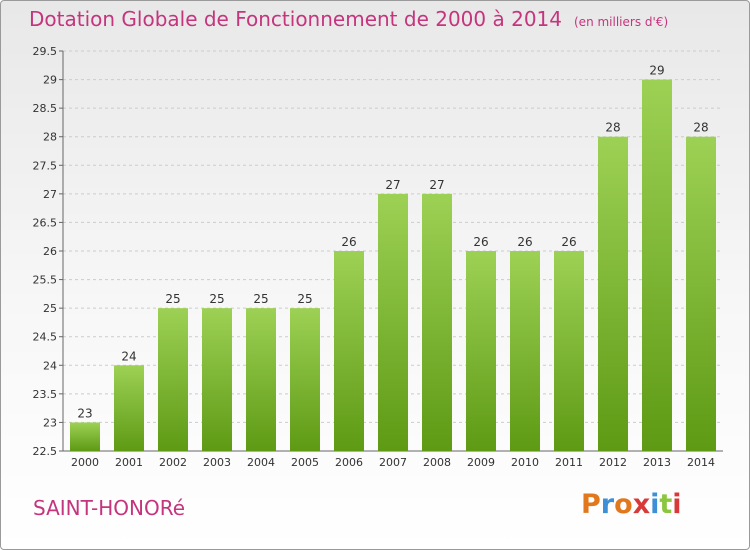  I want to click on proxiti-logo: Proxiti, so click(631, 504).